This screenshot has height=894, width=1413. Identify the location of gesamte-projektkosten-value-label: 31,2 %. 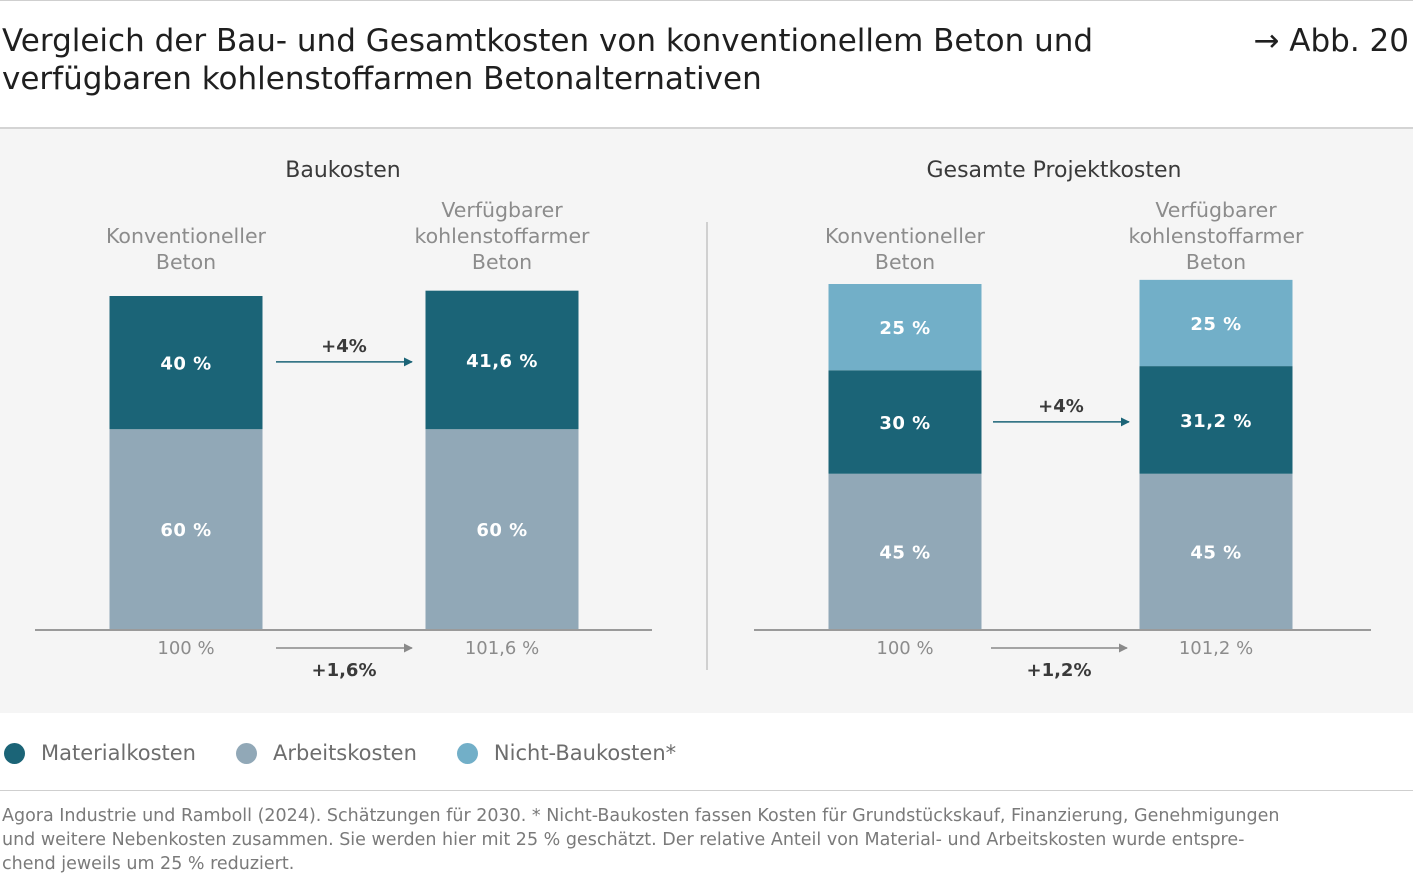
(1216, 421).